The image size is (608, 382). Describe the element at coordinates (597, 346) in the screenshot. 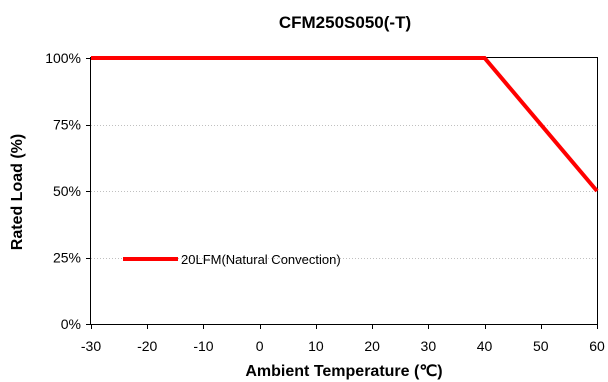

I see `x-tick-label: 60` at that location.